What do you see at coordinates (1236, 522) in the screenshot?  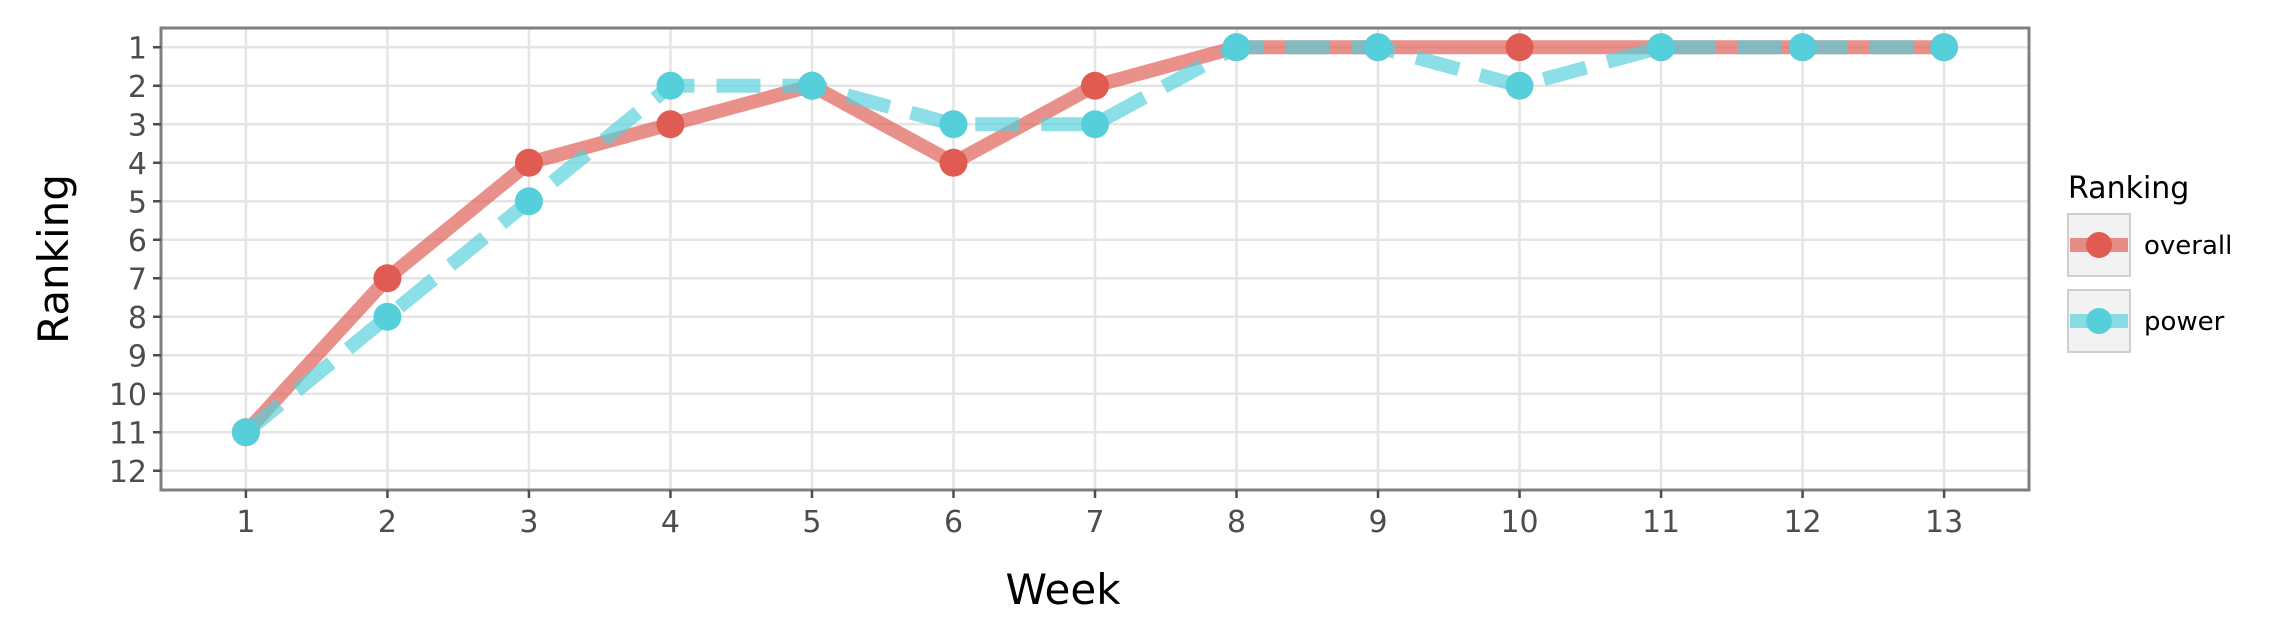 I see `x-tick-label: 8` at bounding box center [1236, 522].